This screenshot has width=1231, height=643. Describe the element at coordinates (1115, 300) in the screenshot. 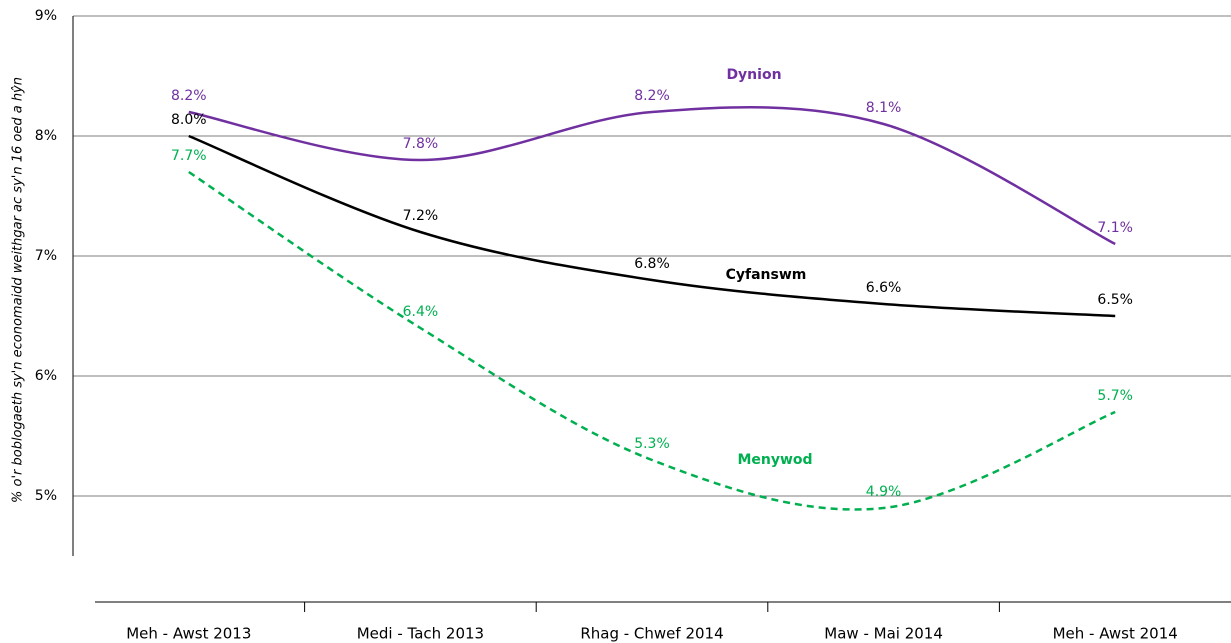

I see `data-label: 6.5%` at that location.